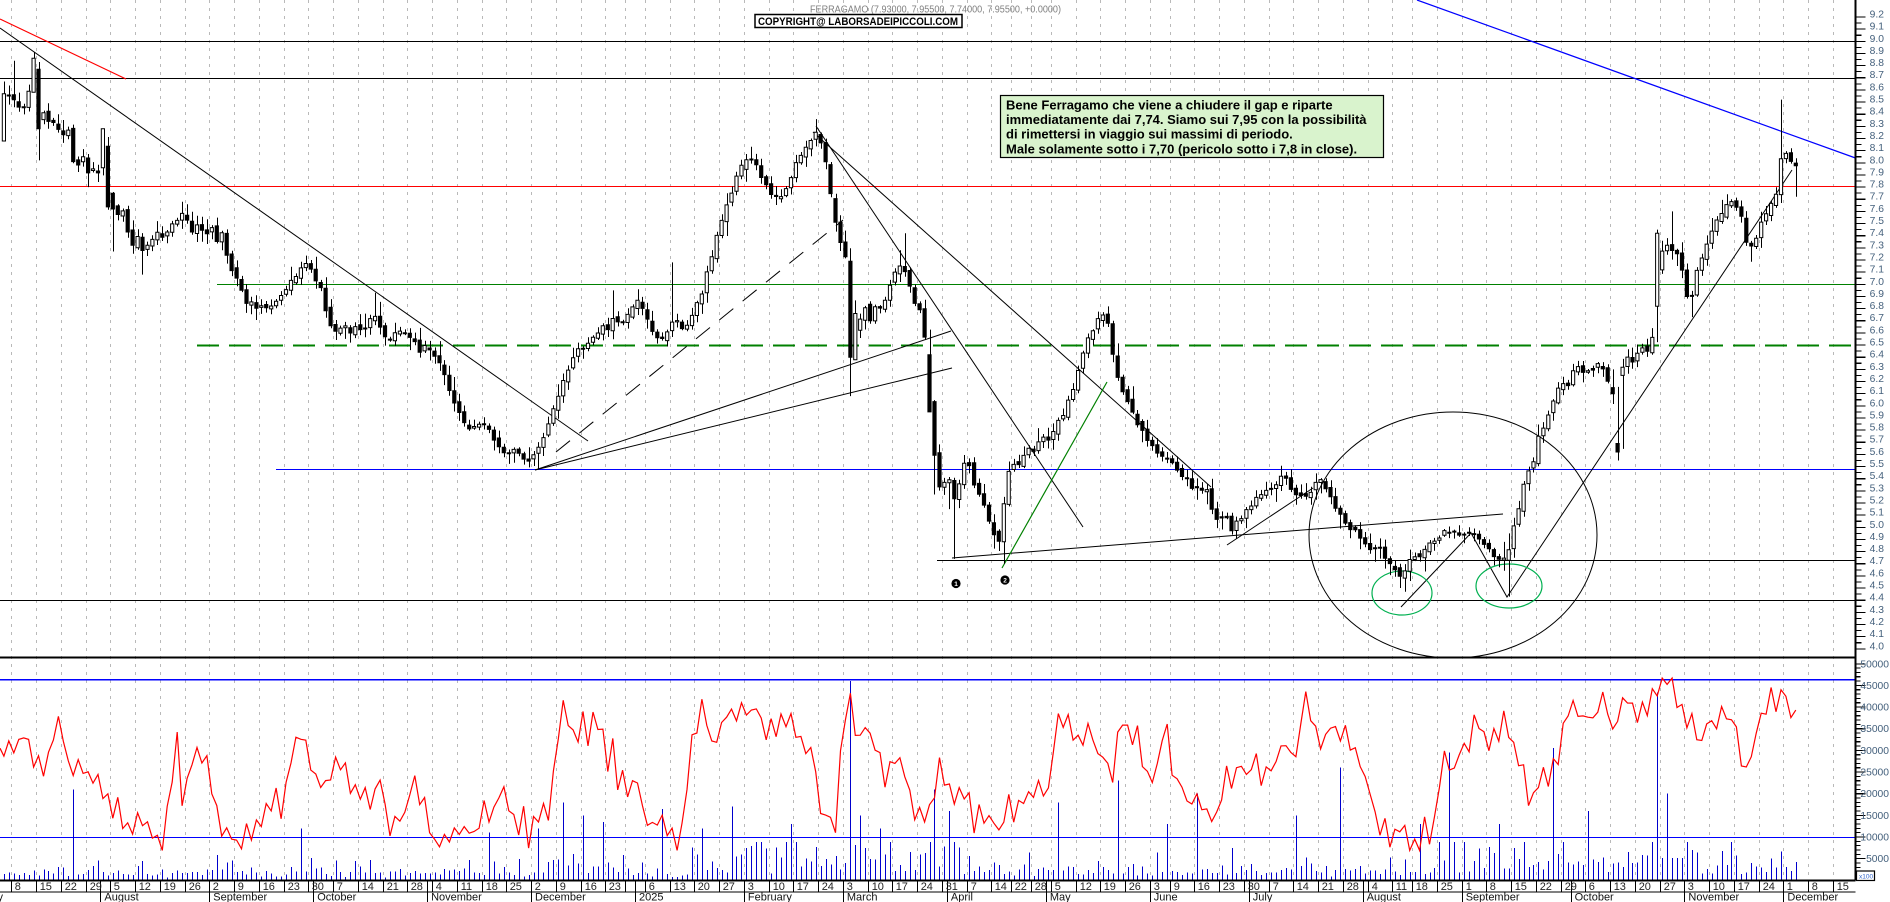 The width and height of the screenshot is (1890, 902). I want to click on svg-text: 6.7, so click(1877, 318).